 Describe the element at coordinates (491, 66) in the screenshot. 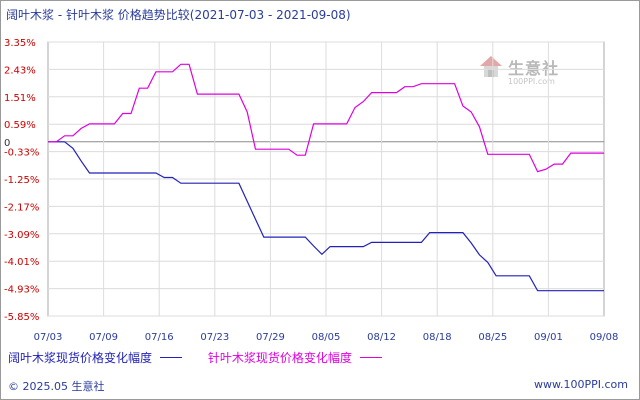

I see `house-icon` at that location.